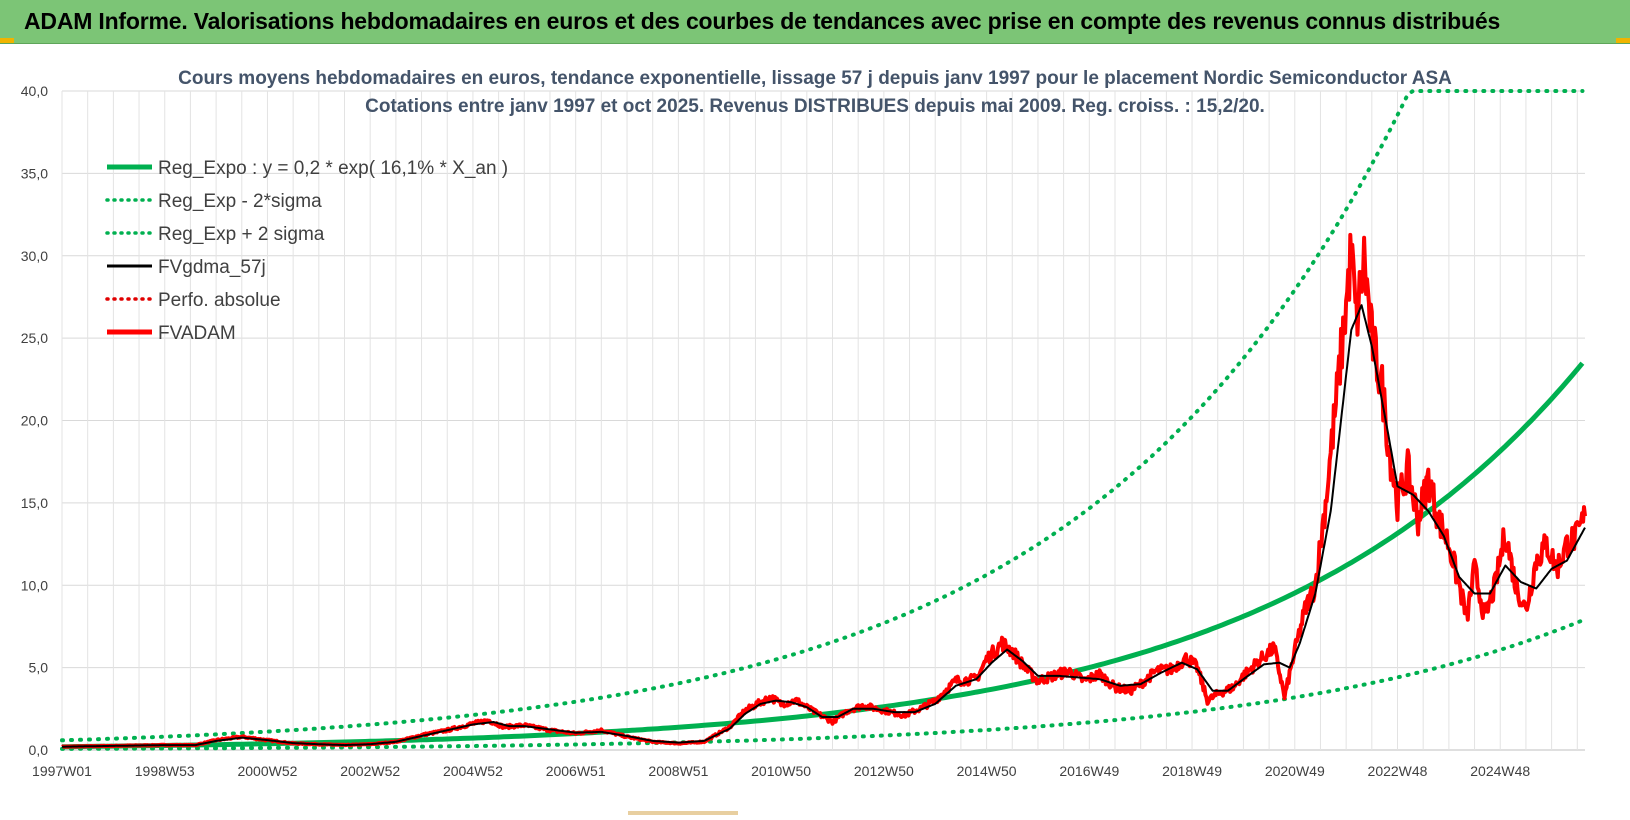 The width and height of the screenshot is (1630, 820). Describe the element at coordinates (34, 585) in the screenshot. I see `y-tick-label: 10,0` at that location.